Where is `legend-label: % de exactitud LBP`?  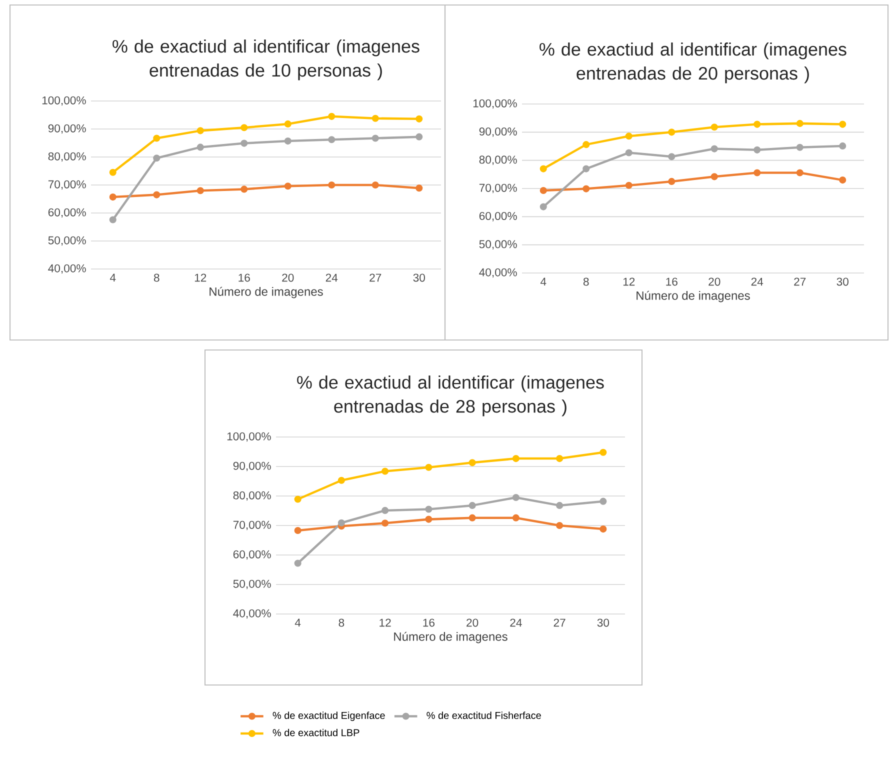 legend-label: % de exactitud LBP is located at coordinates (316, 732).